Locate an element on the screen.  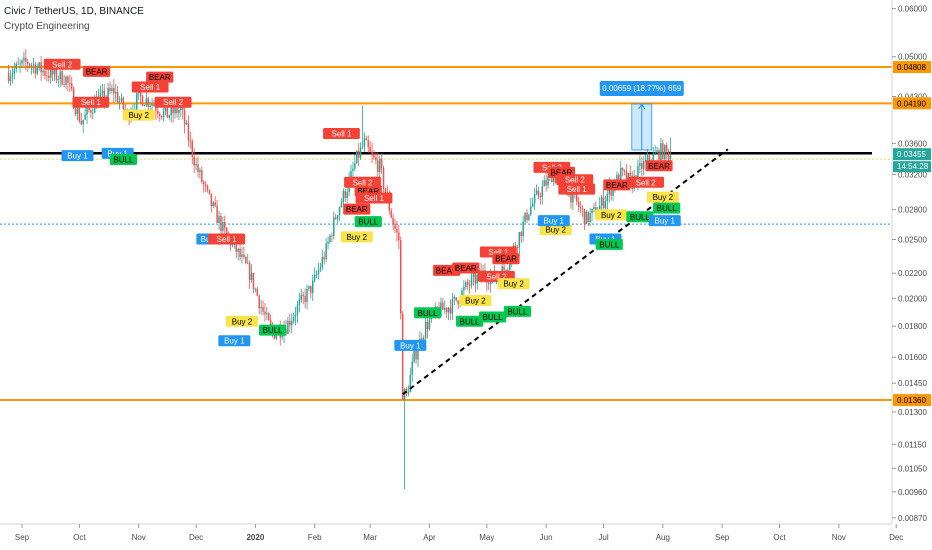
measure-tool: 0.00659 (18.77%) 659 is located at coordinates (641, 115).